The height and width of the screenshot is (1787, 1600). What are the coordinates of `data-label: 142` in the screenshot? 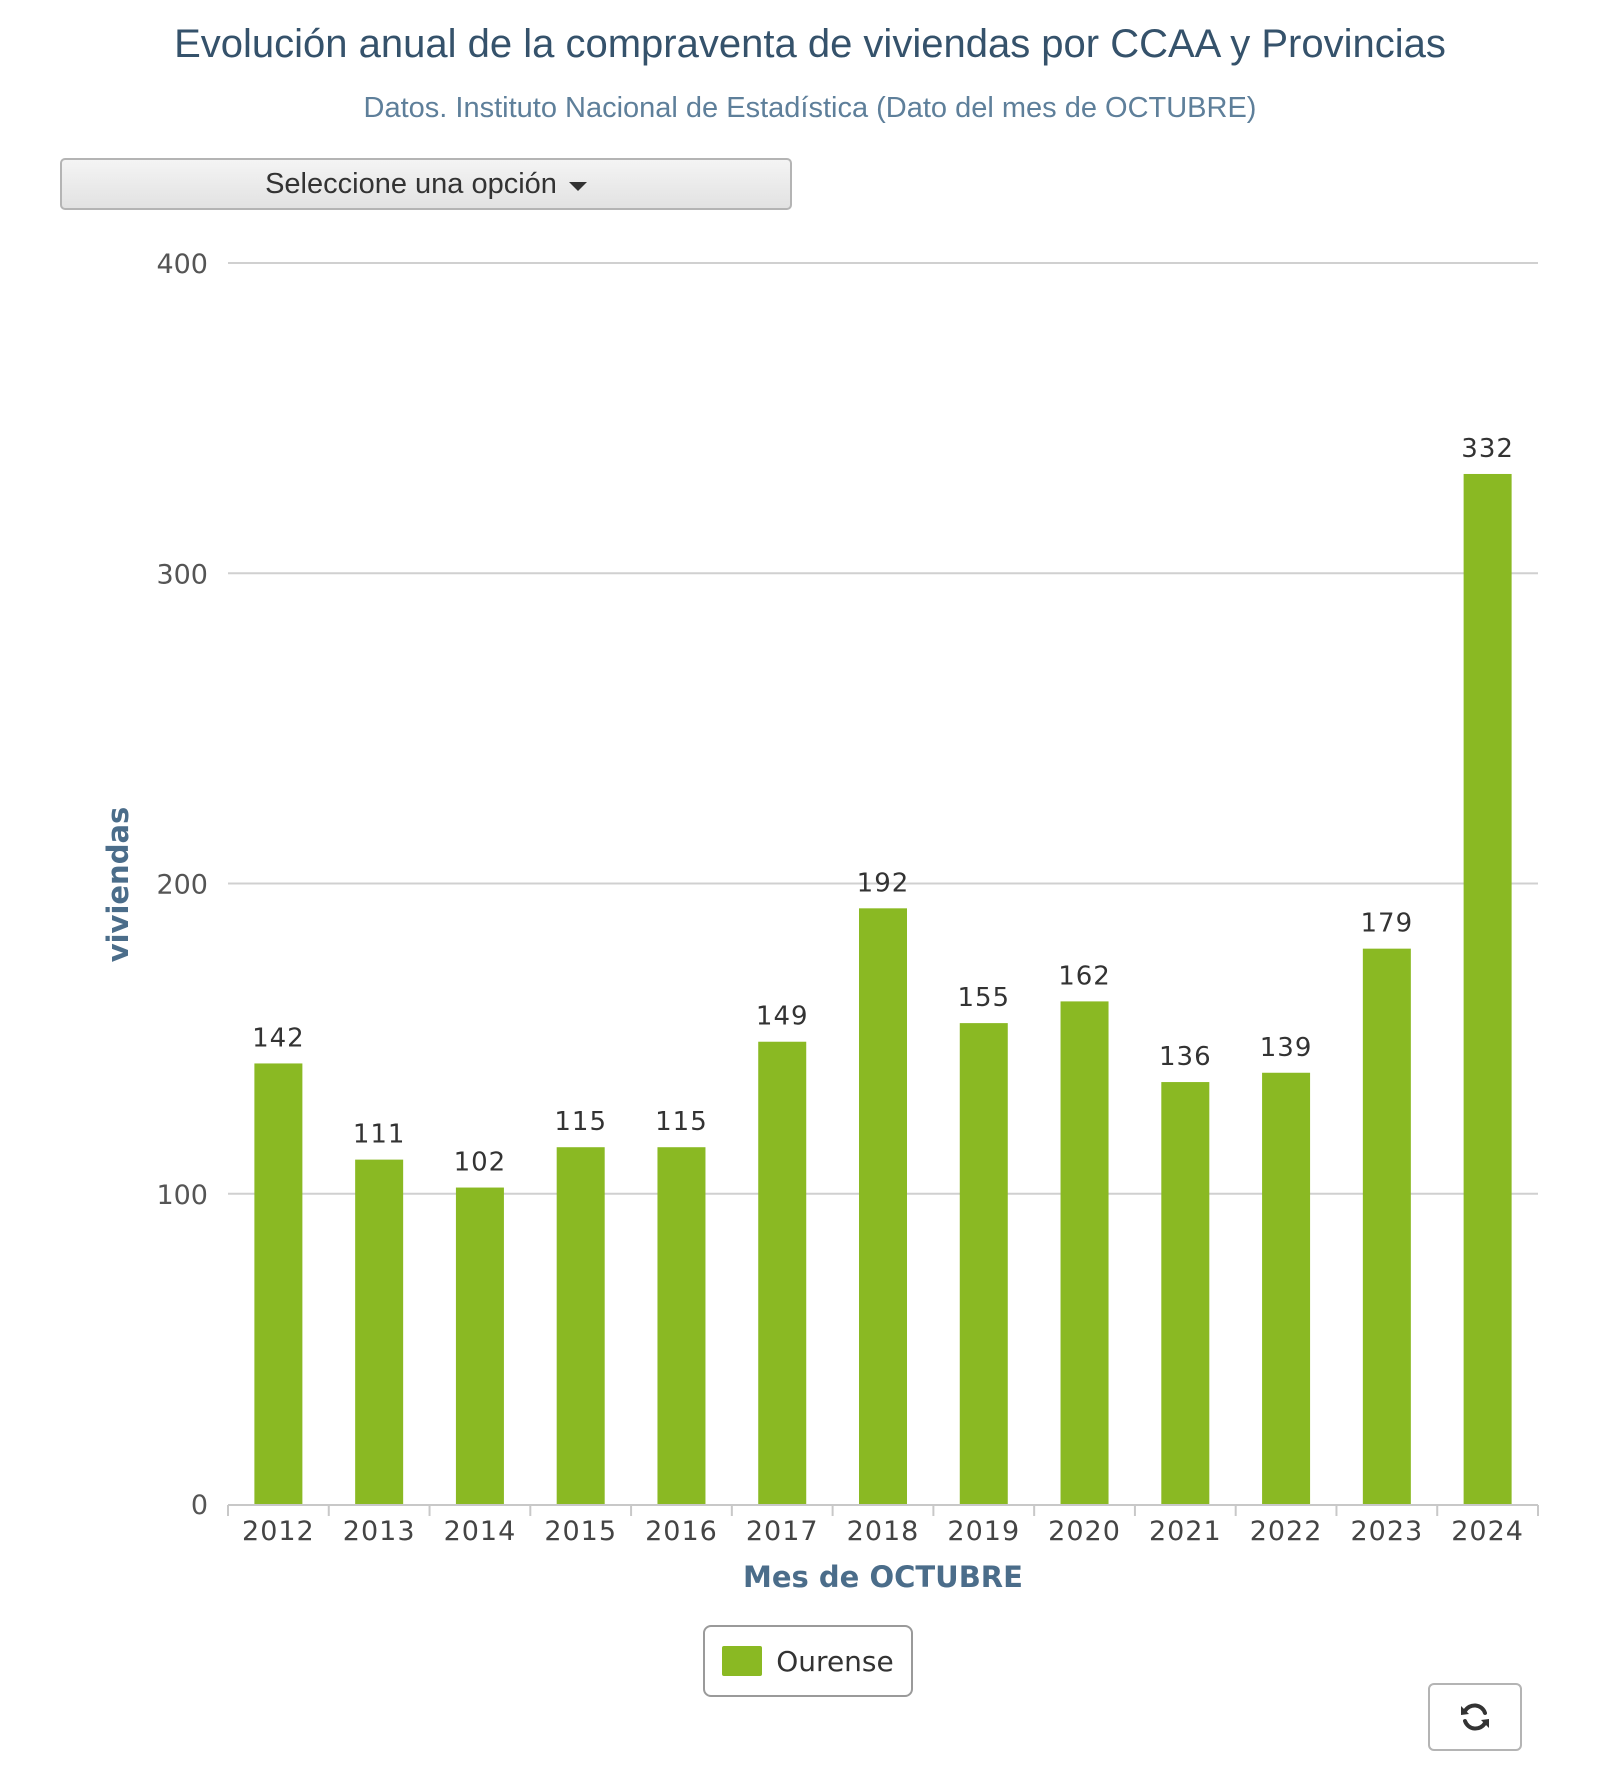 It's located at (278, 1038).